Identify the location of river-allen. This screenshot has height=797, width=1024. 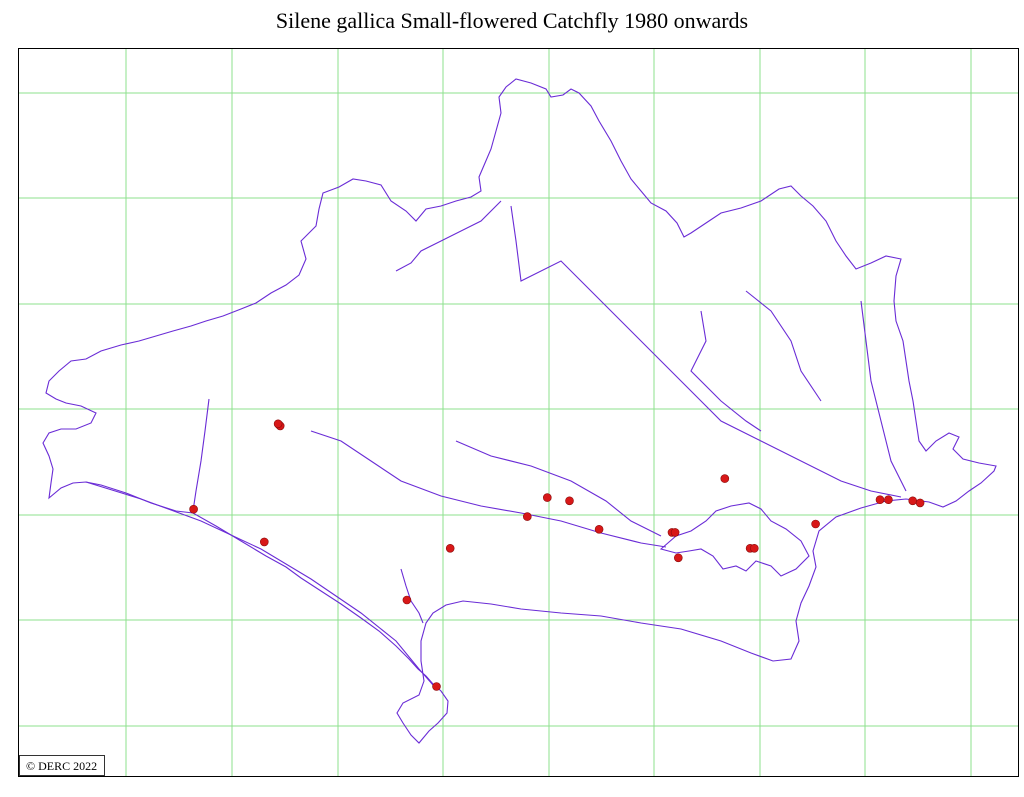
(726, 371).